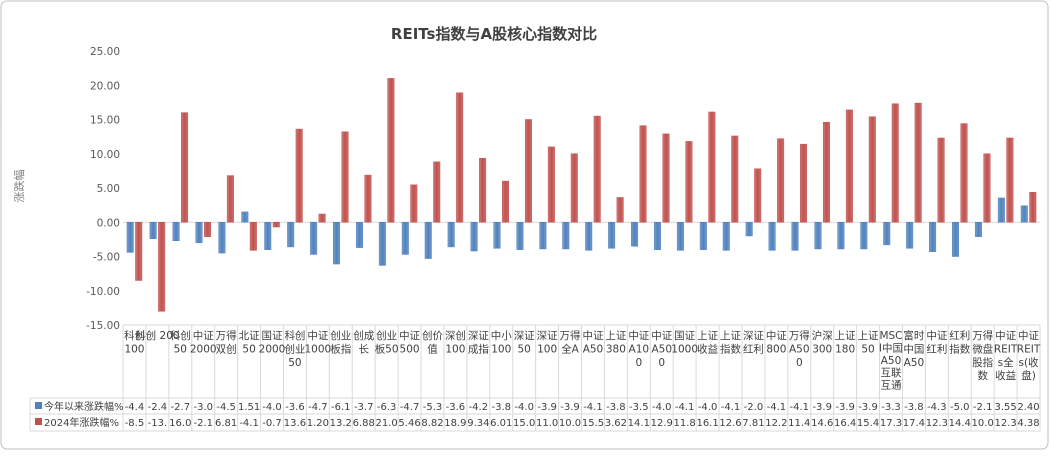 This screenshot has height=456, width=1051. Describe the element at coordinates (890, 336) in the screenshot. I see `category-label: MSC` at that location.